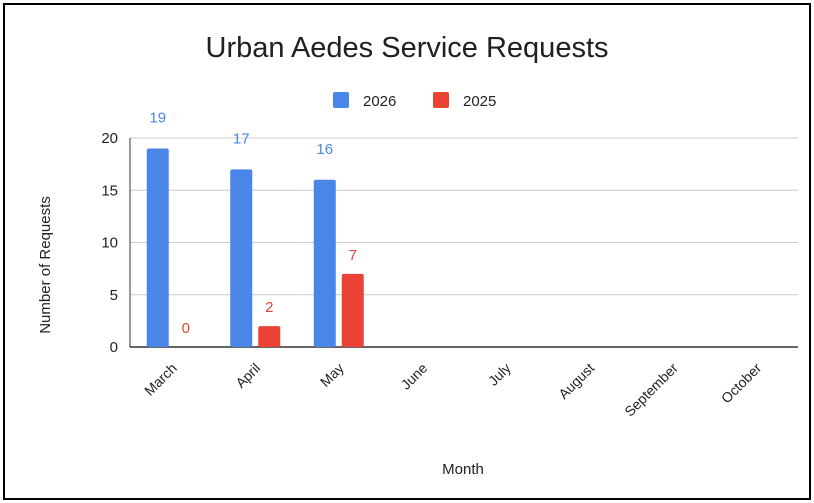  Describe the element at coordinates (324, 149) in the screenshot. I see `data-label: 16` at that location.